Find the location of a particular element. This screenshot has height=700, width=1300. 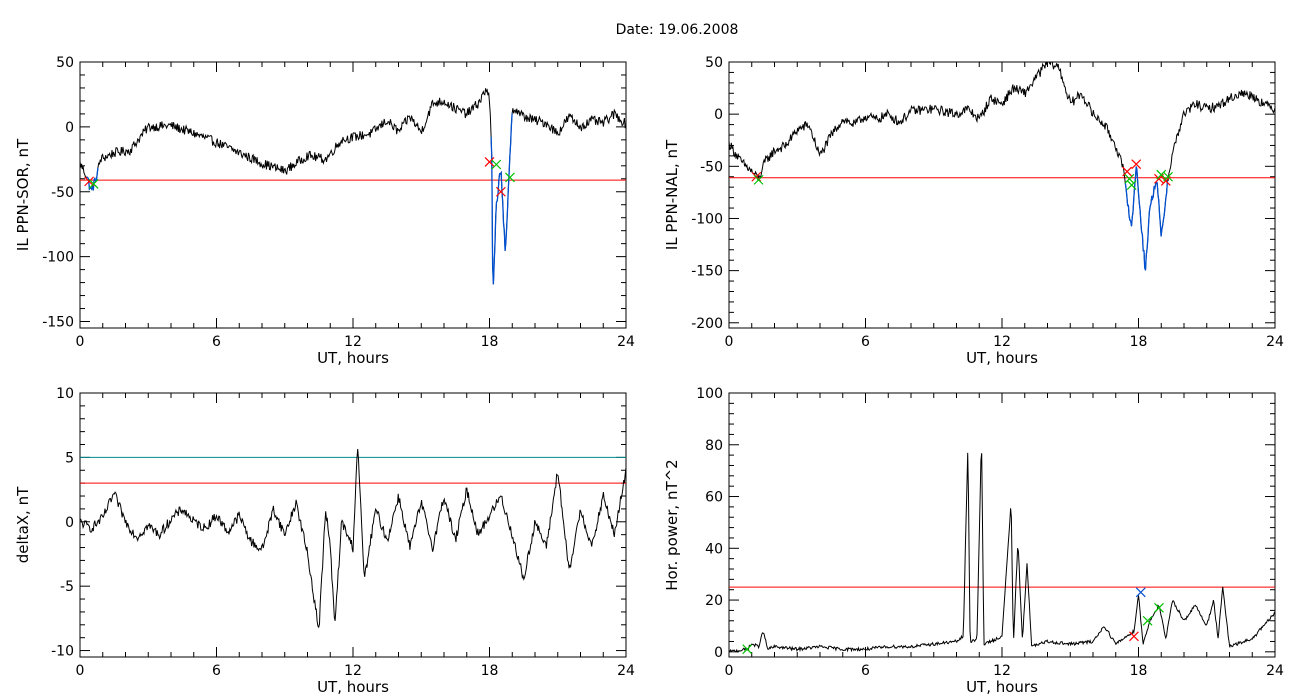

y-tick-label: -200 is located at coordinates (707, 324).